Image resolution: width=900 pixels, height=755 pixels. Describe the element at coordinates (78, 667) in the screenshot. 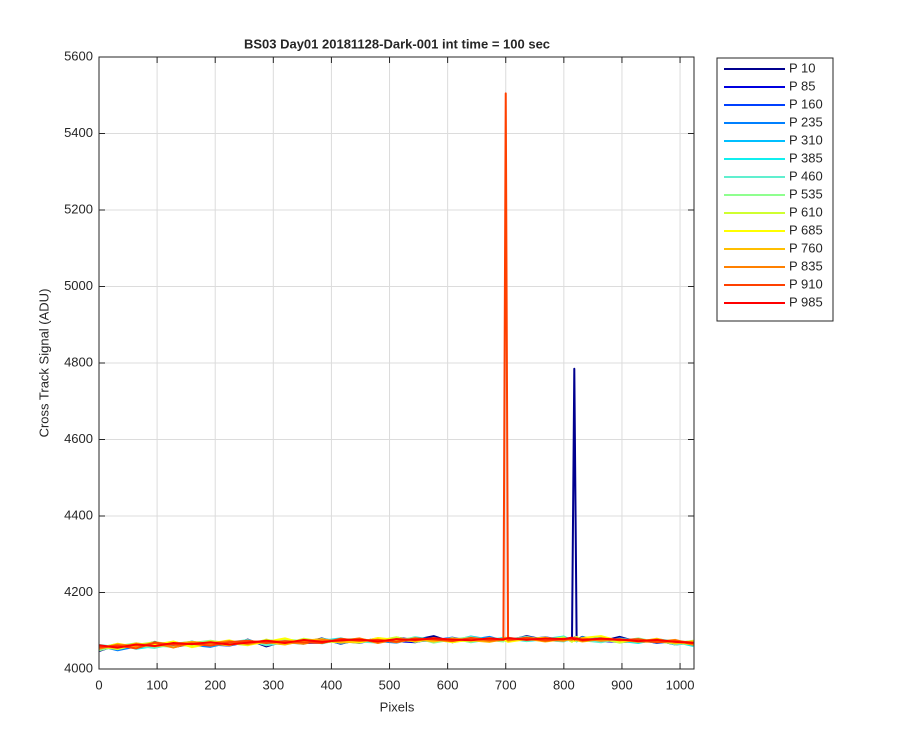

I see `y-tick-label: 4000` at that location.